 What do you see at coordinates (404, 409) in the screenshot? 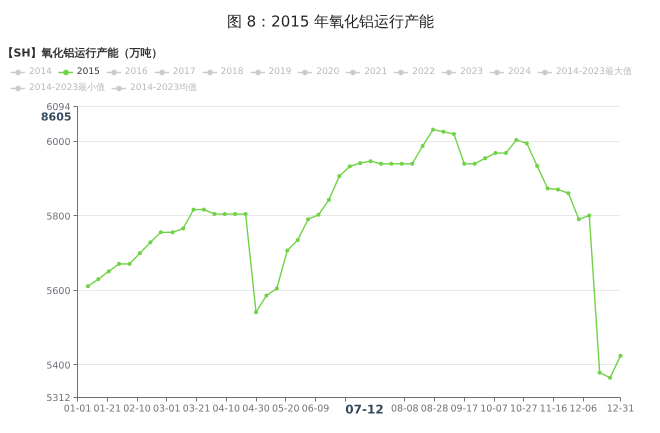
I see `x-tick-label: 08-08` at bounding box center [404, 409].